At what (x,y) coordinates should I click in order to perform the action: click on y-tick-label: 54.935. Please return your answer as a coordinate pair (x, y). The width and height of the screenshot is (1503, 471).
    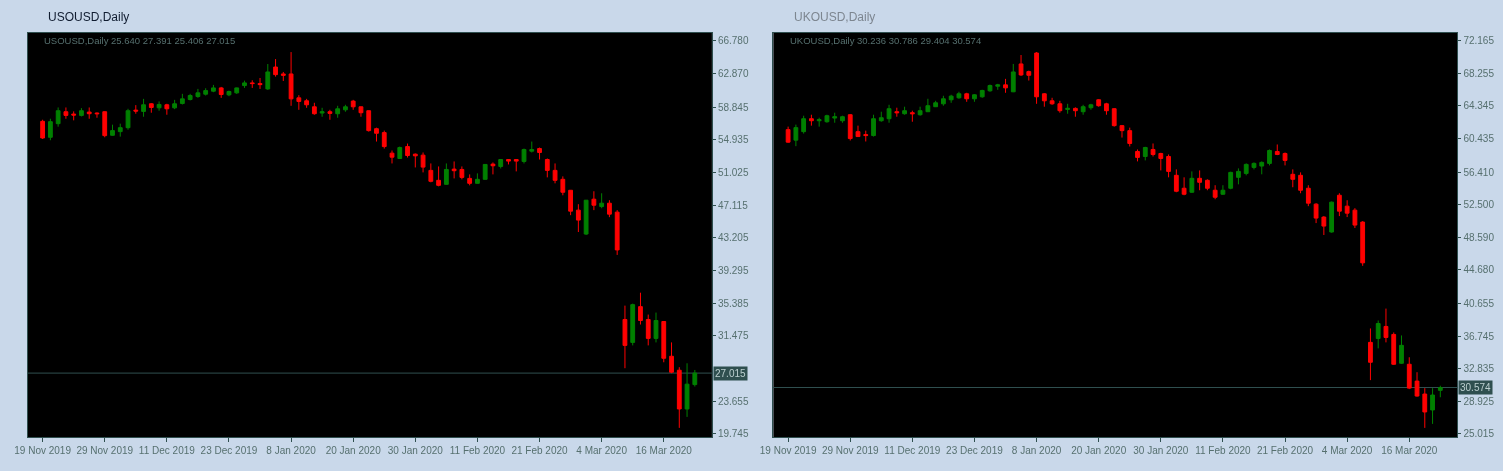
    Looking at the image, I should click on (733, 140).